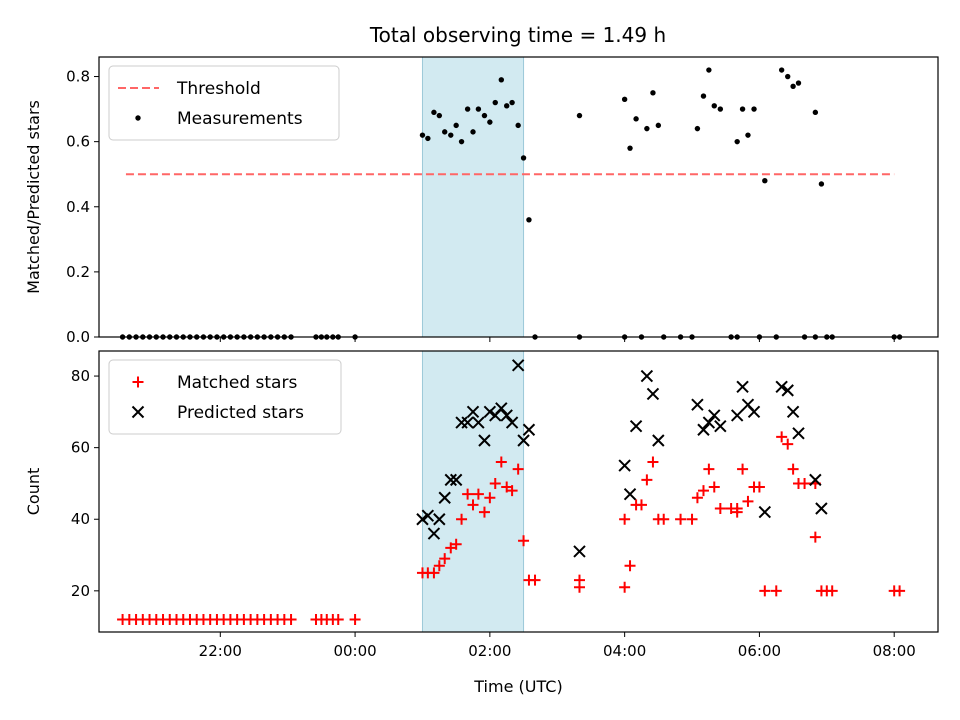 The width and height of the screenshot is (960, 720). I want to click on y-tick-label: 0.6, so click(78, 142).